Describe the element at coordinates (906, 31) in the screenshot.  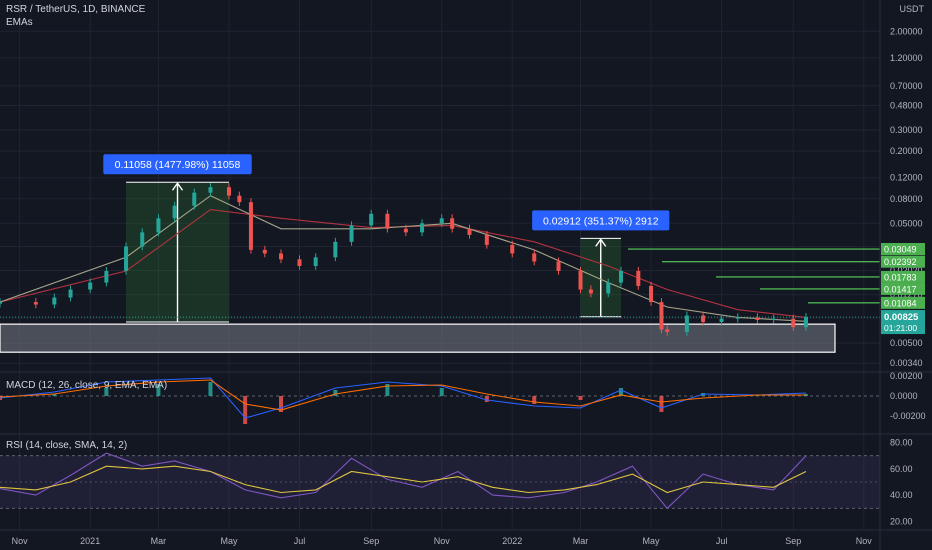
I see `price-tick-label: 2.00000` at that location.